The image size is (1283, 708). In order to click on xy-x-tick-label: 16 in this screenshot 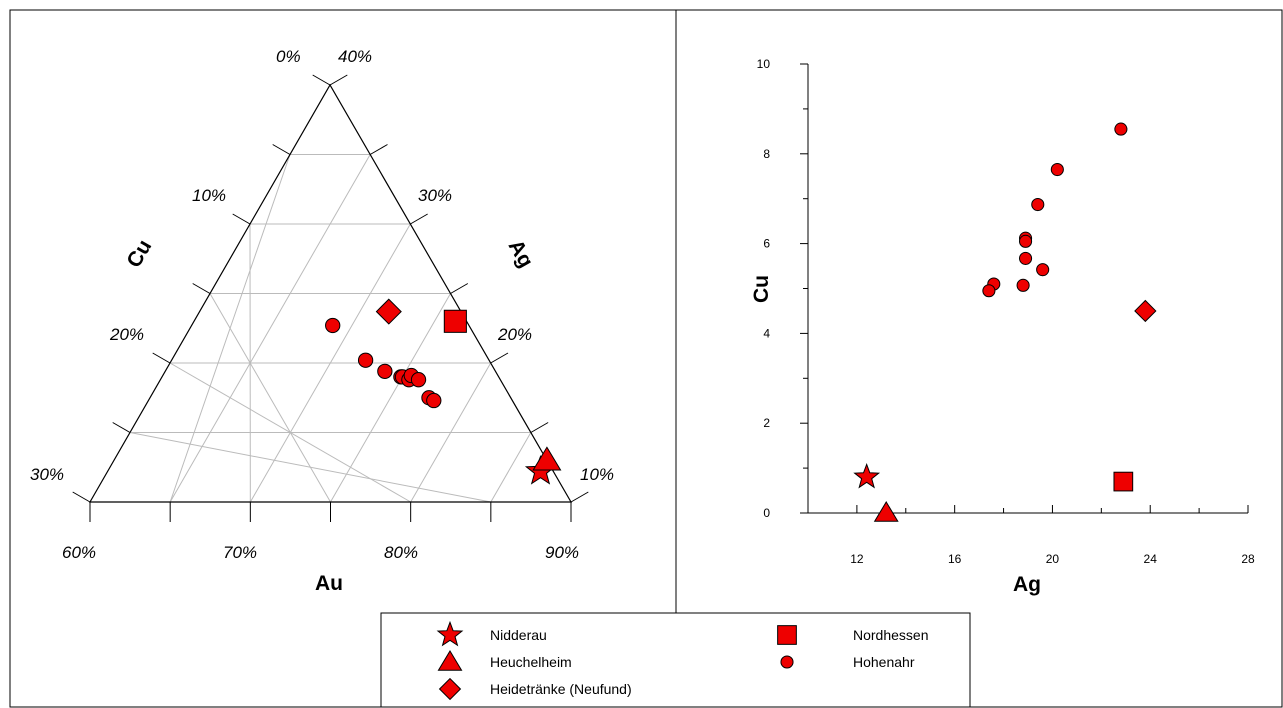, I will do `click(955, 559)`.